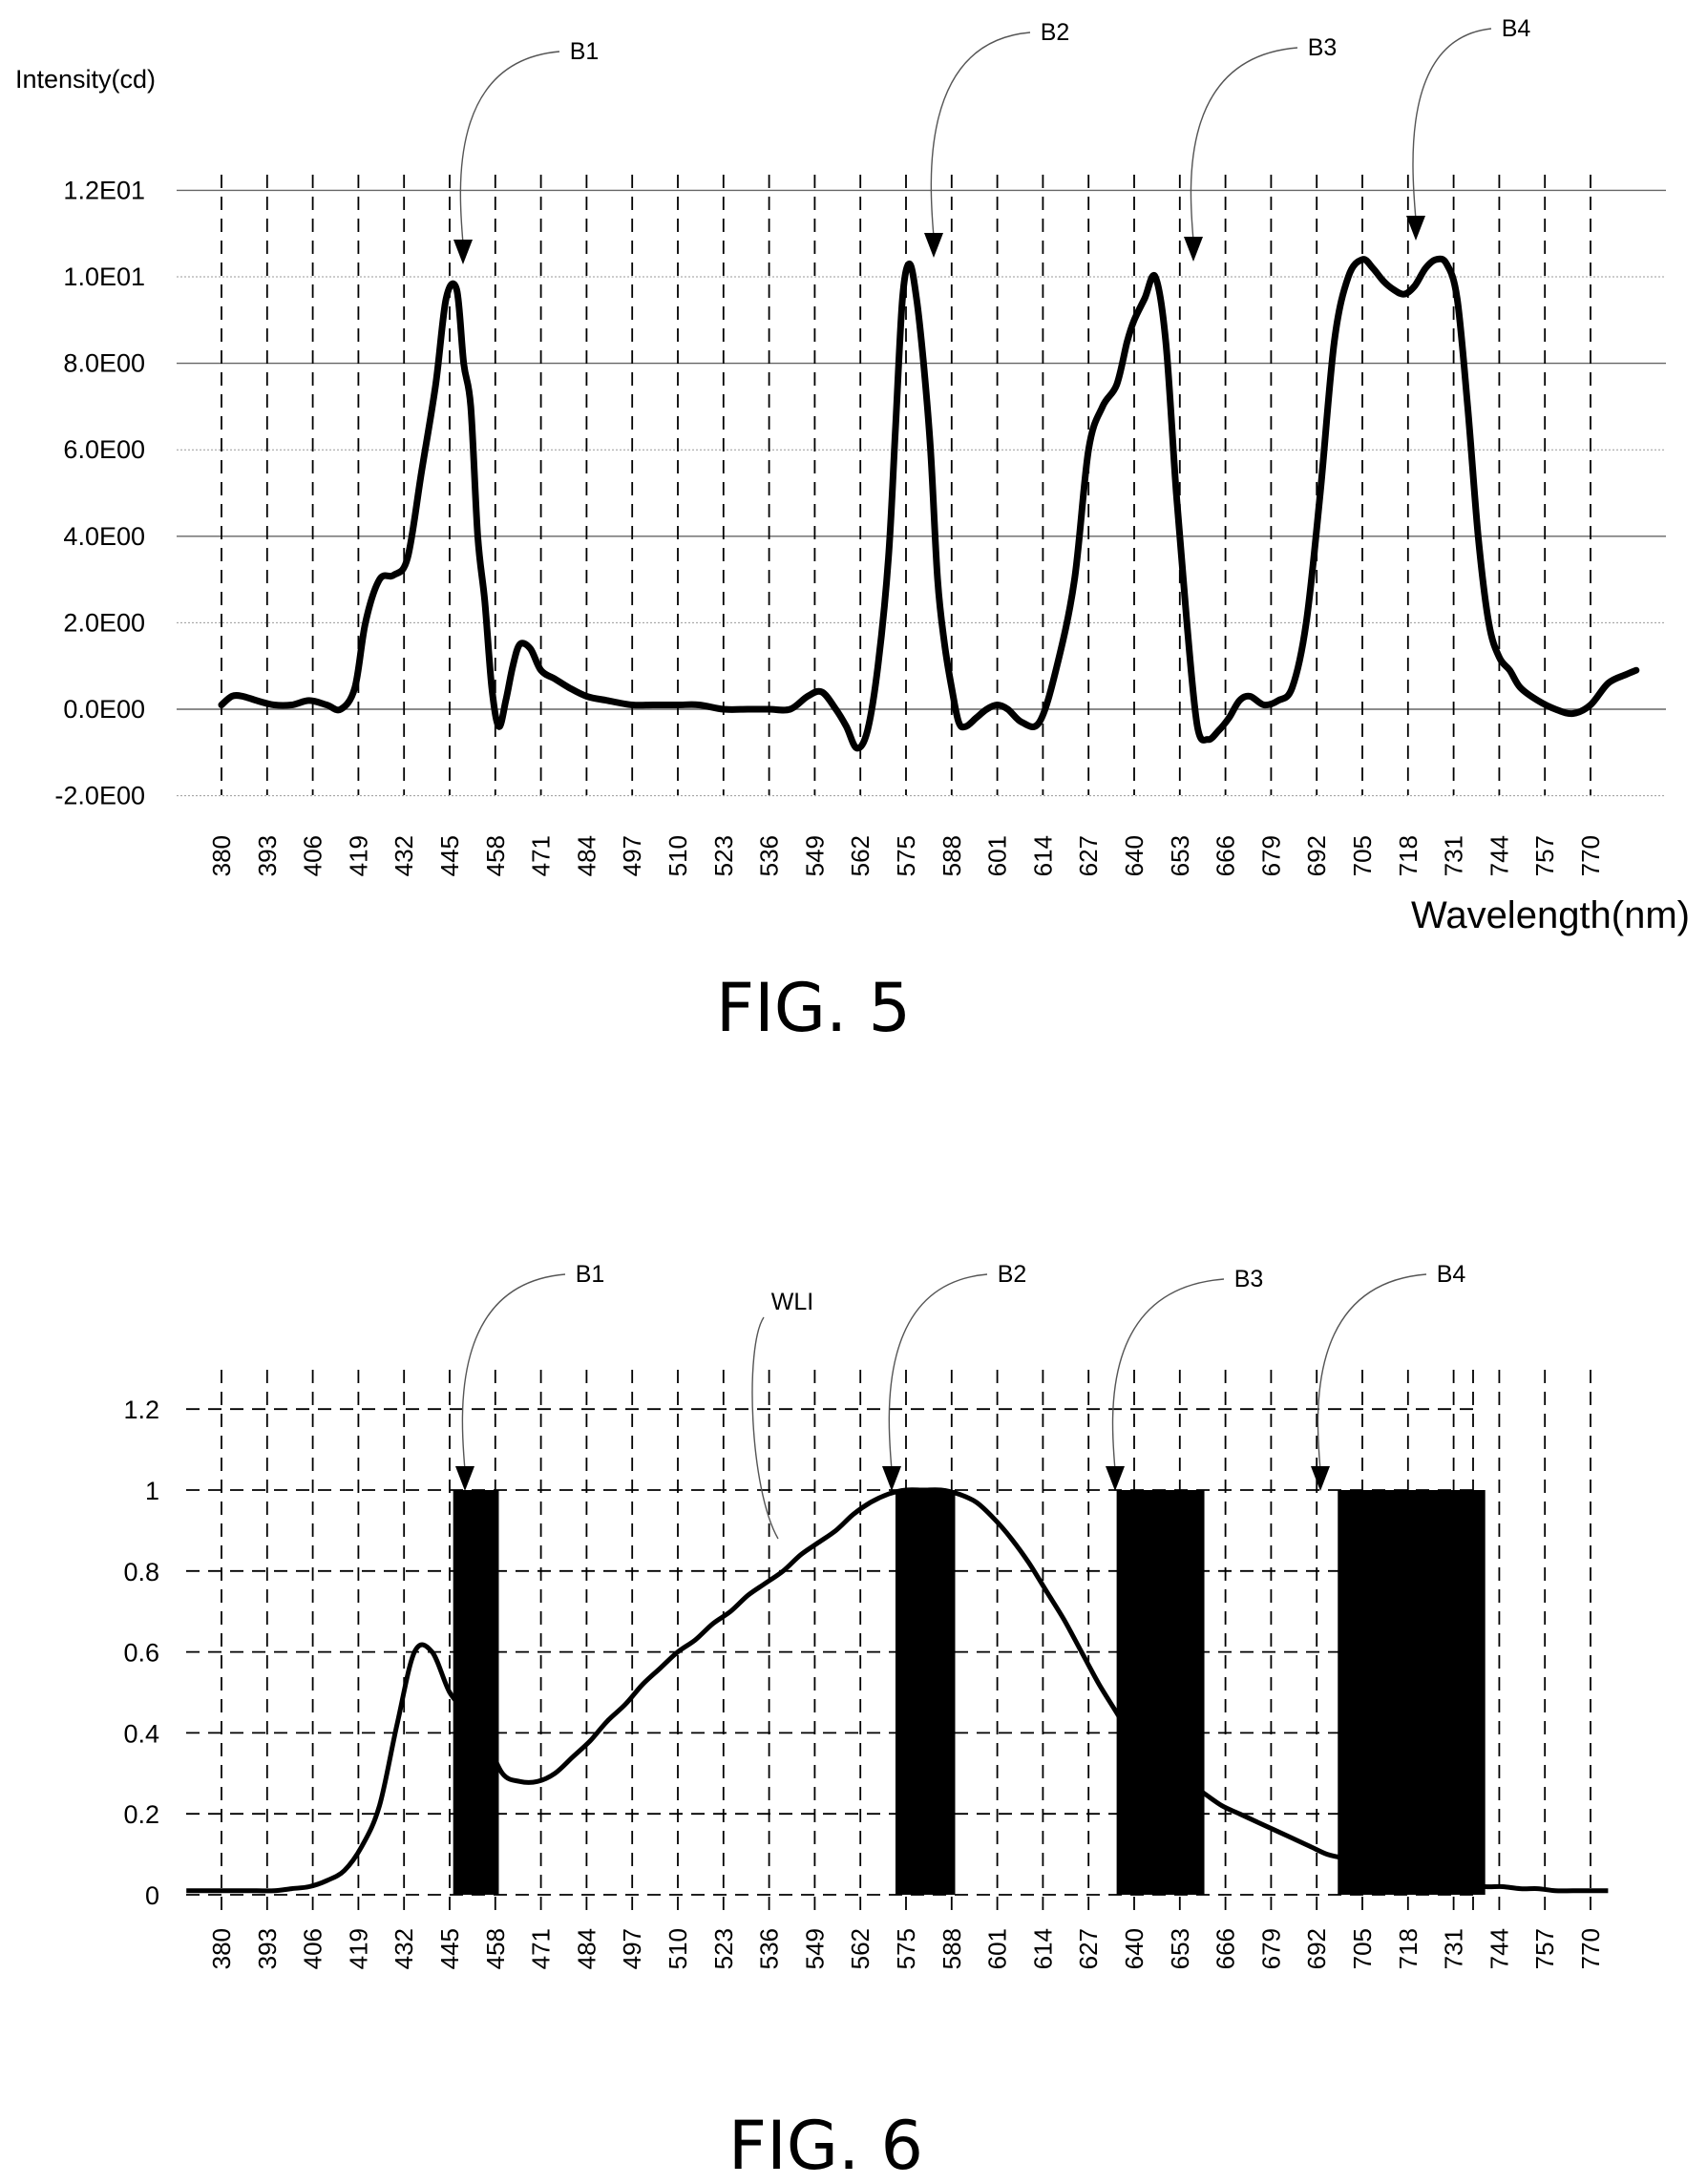 This screenshot has width=1707, height=2184. What do you see at coordinates (1362, 856) in the screenshot?
I see `fig5-x-tick-label: 705` at bounding box center [1362, 856].